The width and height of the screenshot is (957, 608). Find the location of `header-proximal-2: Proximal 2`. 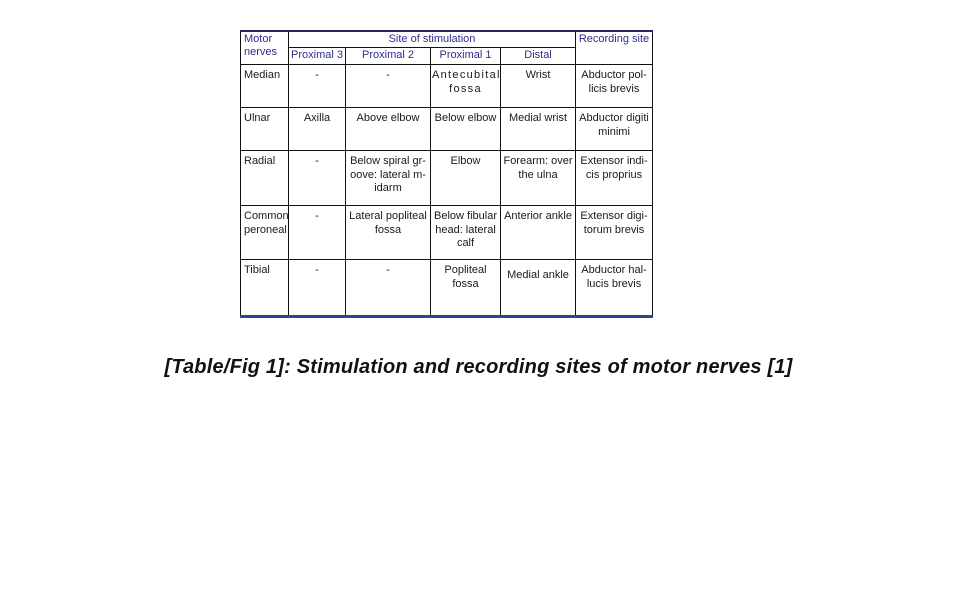

header-proximal-2: Proximal 2 is located at coordinates (388, 56).